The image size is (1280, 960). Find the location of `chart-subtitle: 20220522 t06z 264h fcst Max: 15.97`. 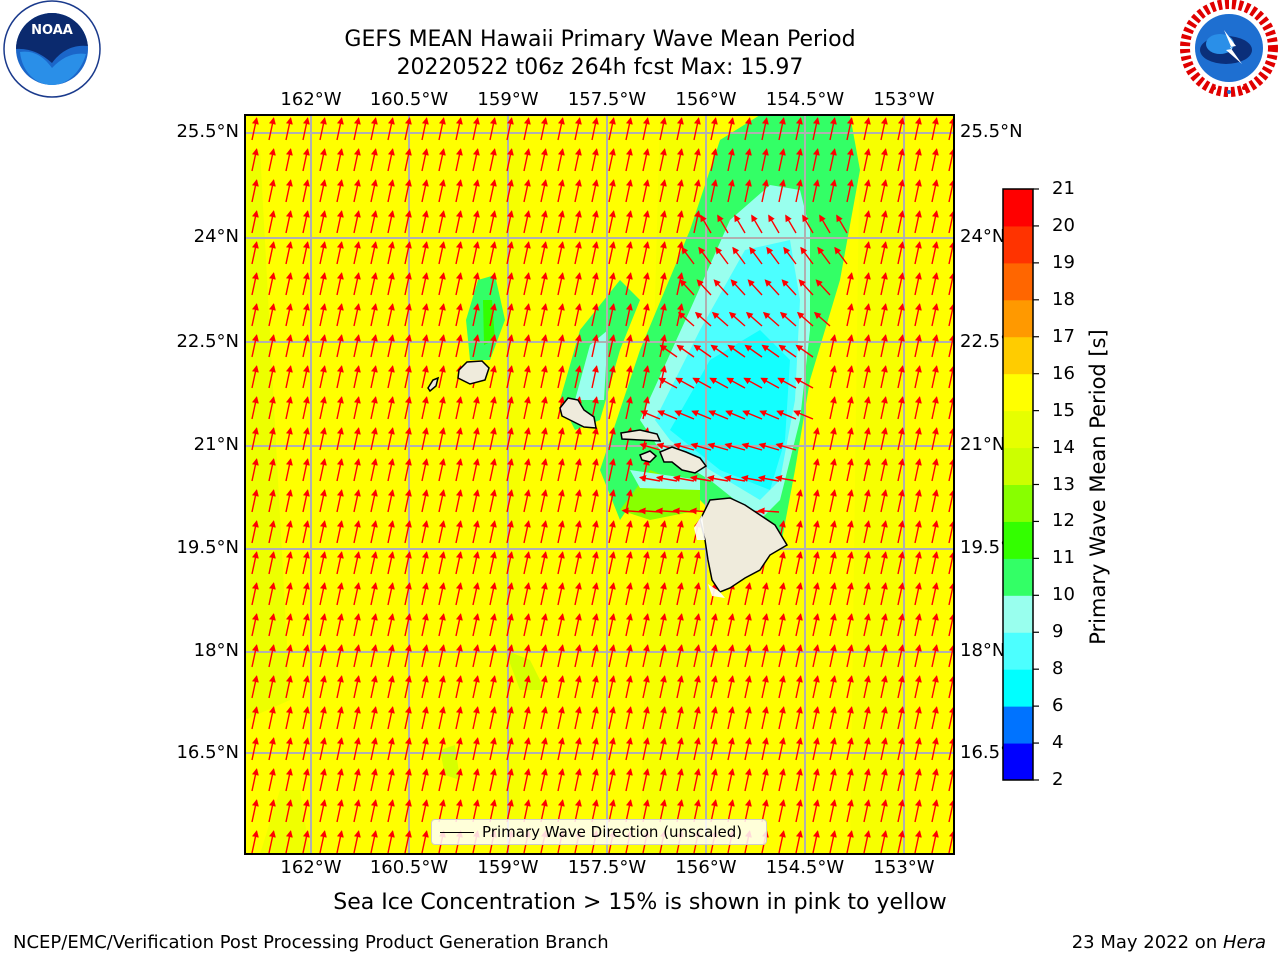

chart-subtitle: 20220522 t06z 264h fcst Max: 15.97 is located at coordinates (600, 67).